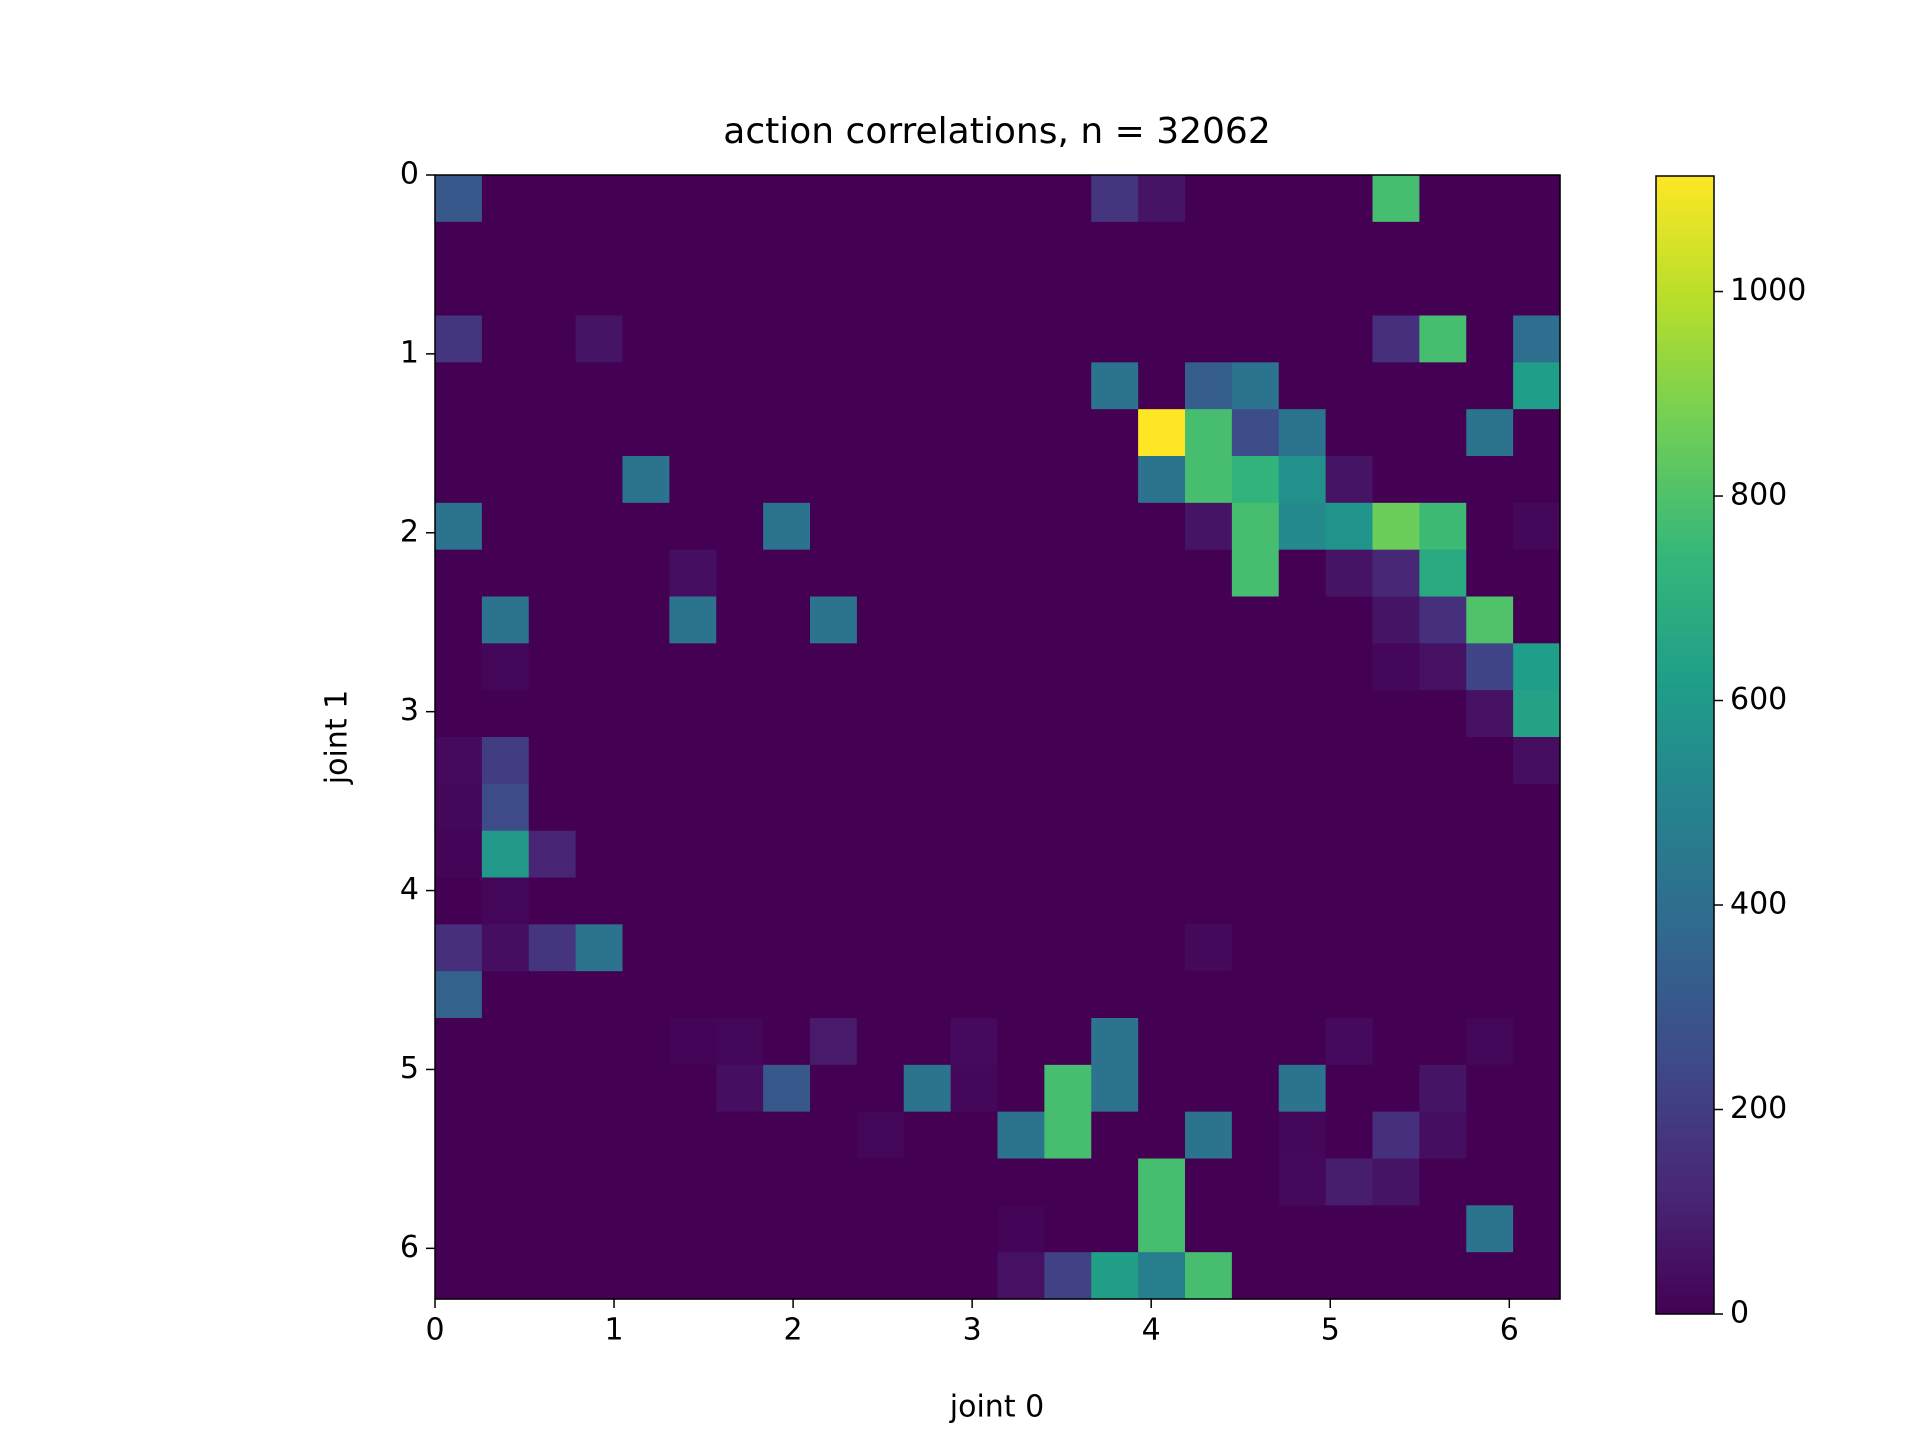  What do you see at coordinates (409, 1068) in the screenshot?
I see `y-tick-label: 5` at bounding box center [409, 1068].